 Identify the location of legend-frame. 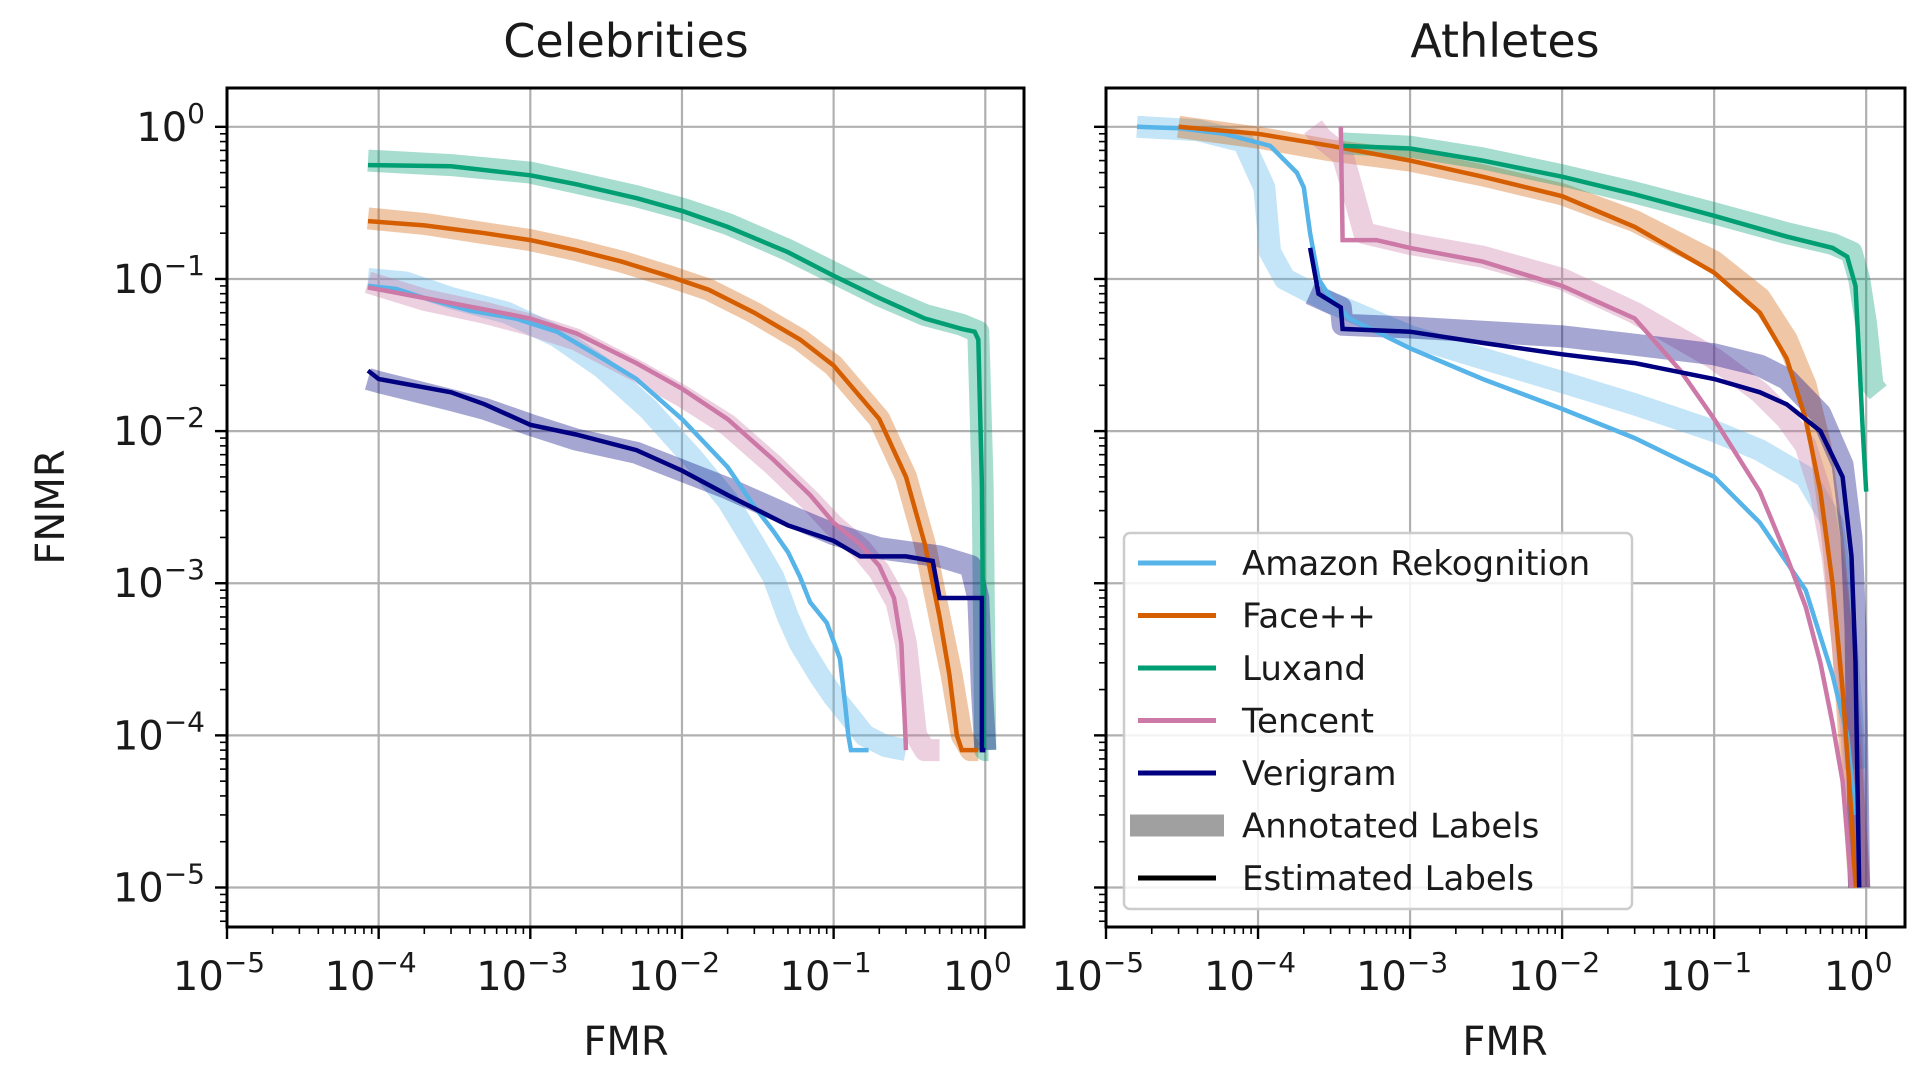
(1378, 721).